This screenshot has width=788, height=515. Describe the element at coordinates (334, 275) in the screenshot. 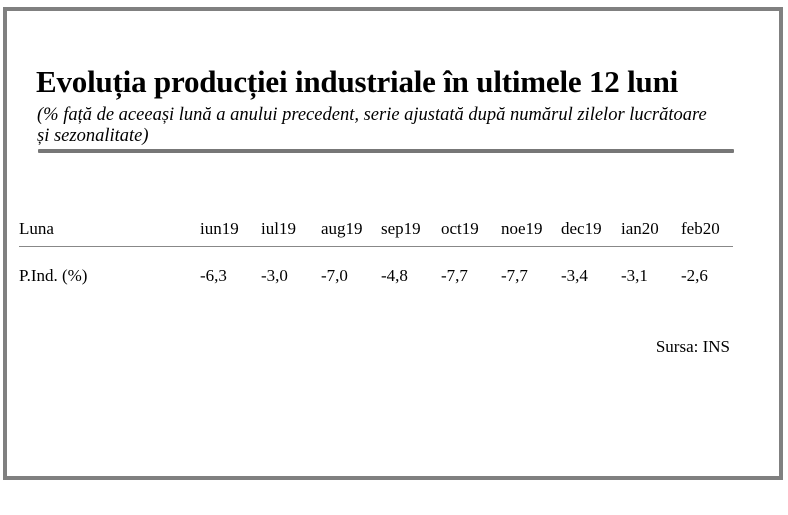

I see `table-cell-value: -7,0` at that location.